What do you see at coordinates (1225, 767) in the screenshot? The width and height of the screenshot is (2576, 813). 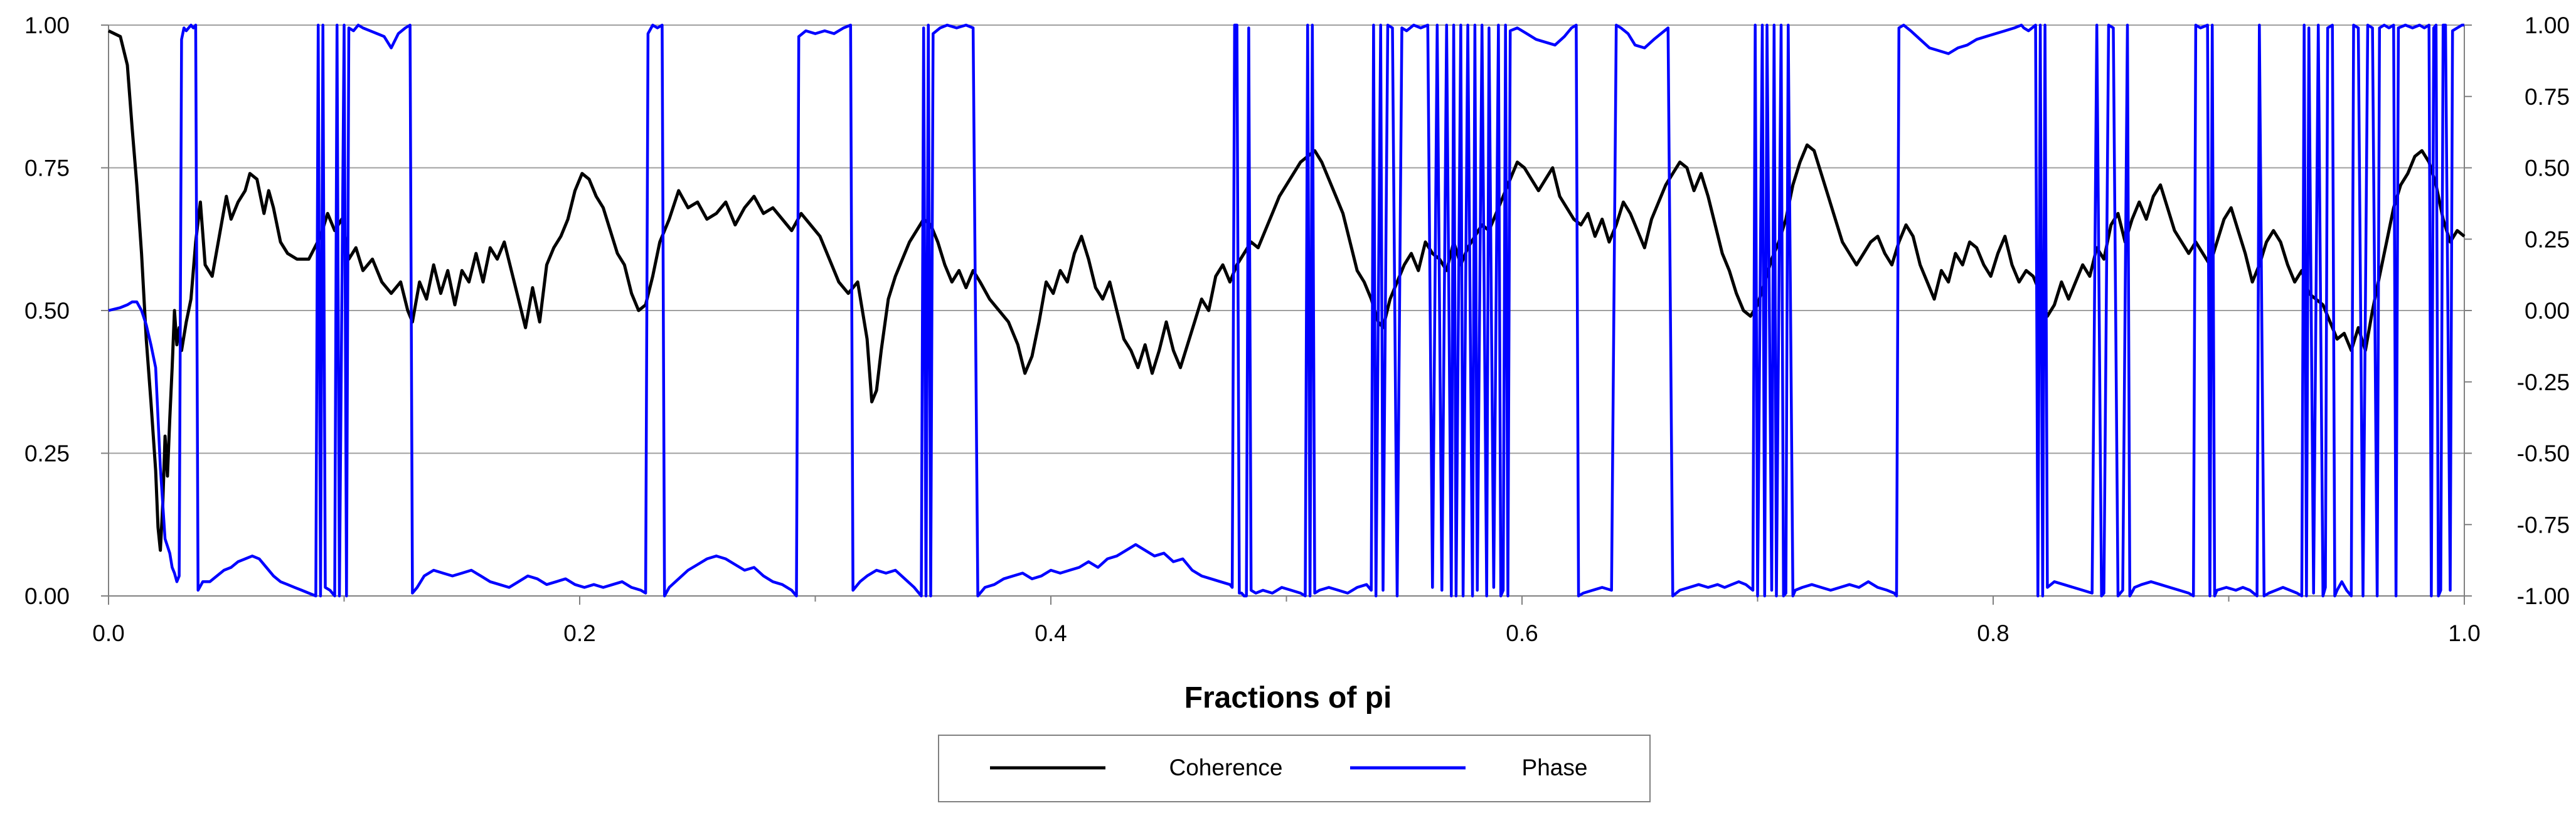 I see `legend-label-coherence: Coherence` at bounding box center [1225, 767].